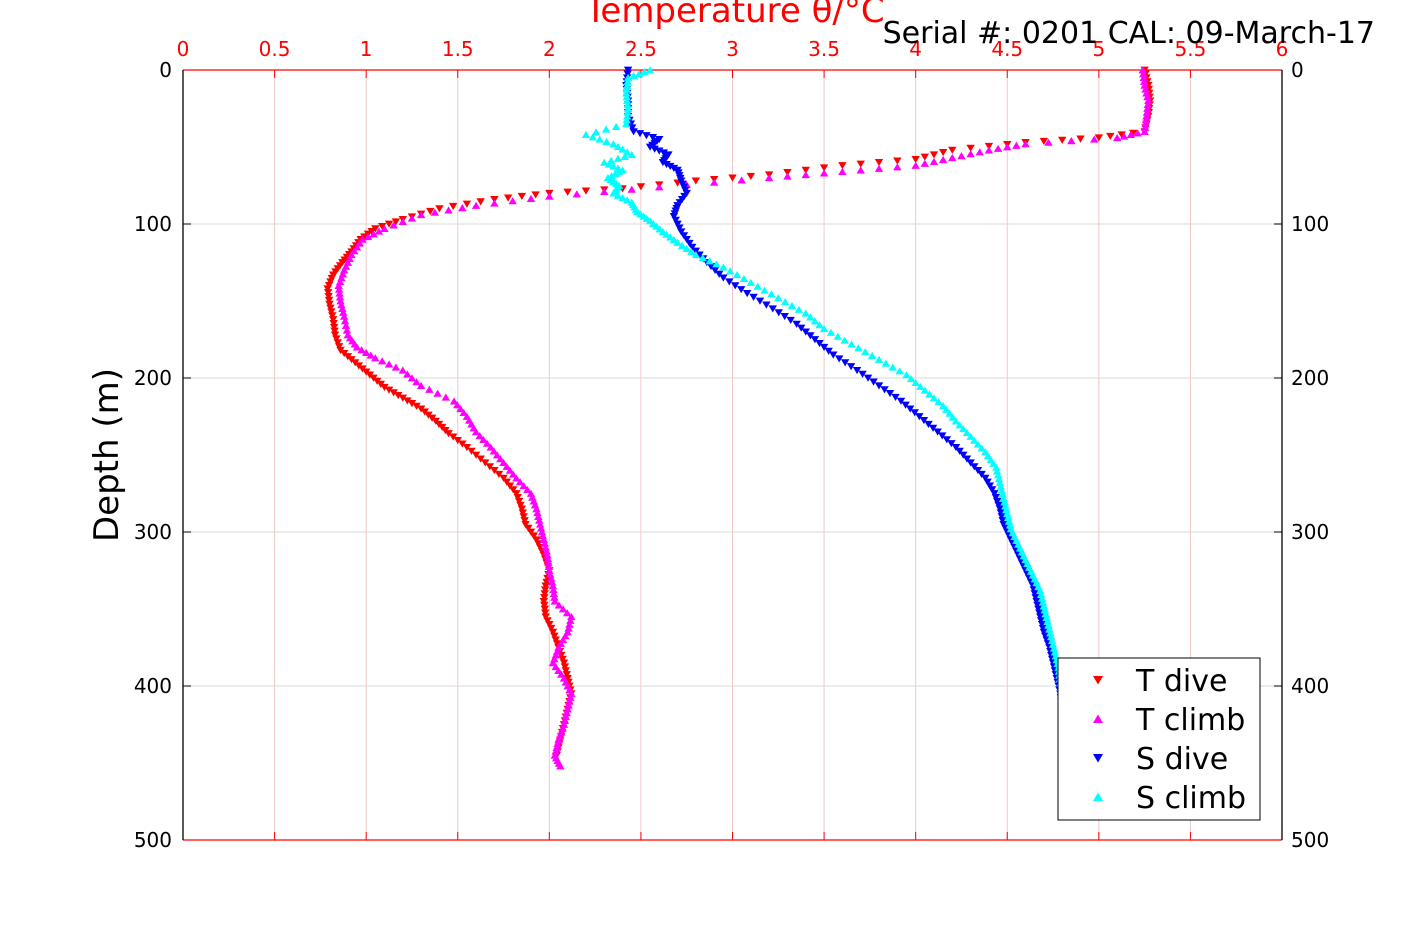 The width and height of the screenshot is (1417, 945). I want to click on serial-annotation: Serial #: 0201 CAL: 09-March-17, so click(1129, 33).